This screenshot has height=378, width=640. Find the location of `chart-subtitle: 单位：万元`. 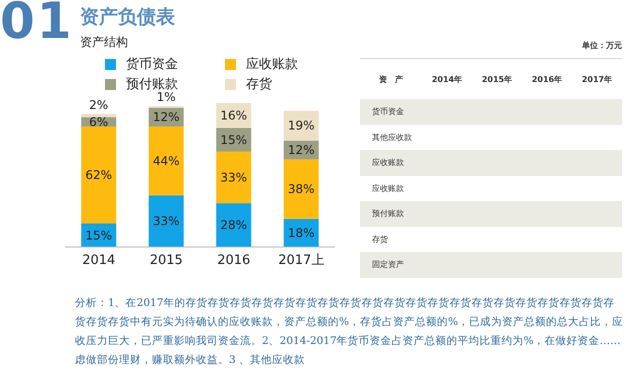

chart-subtitle: 单位：万元 is located at coordinates (601, 46).